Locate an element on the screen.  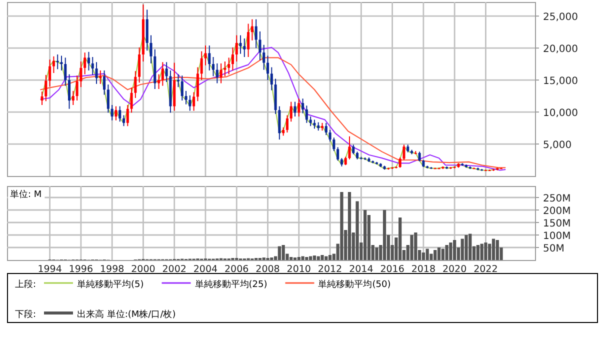
y-tick-label: 20,000 is located at coordinates (560, 50).